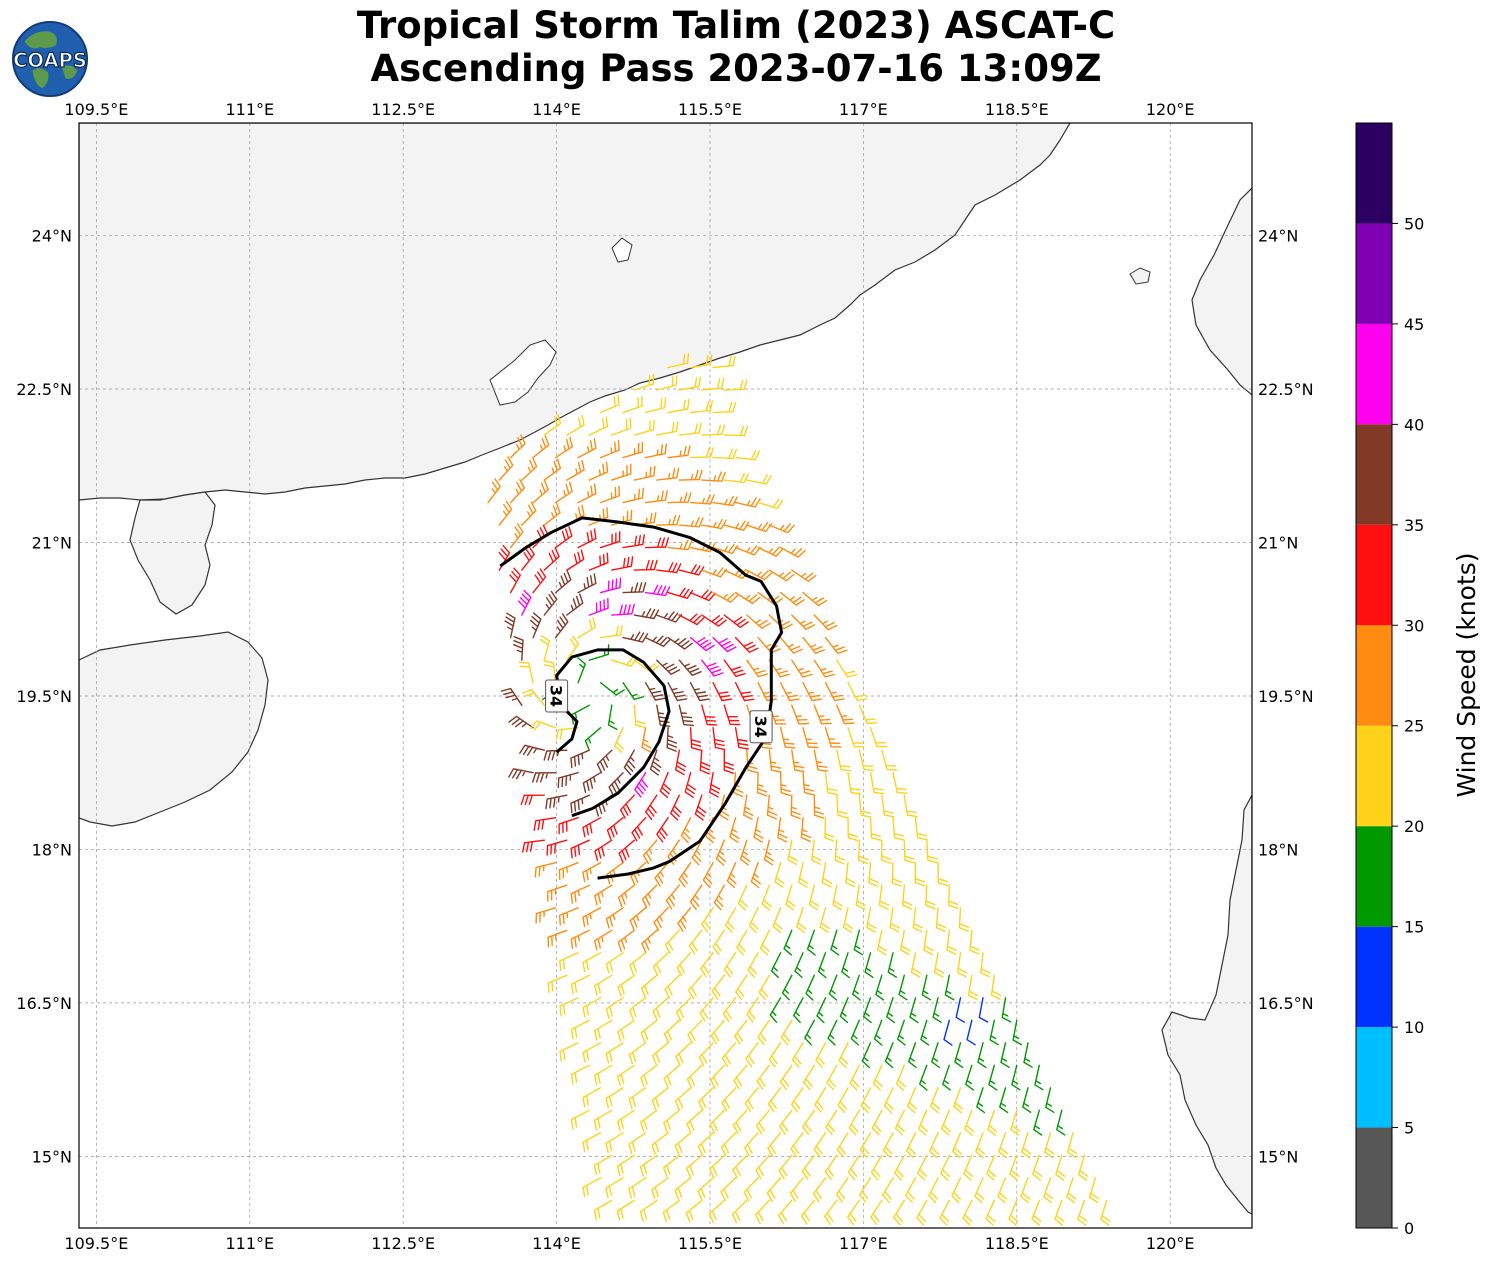 The width and height of the screenshot is (1492, 1264). What do you see at coordinates (52, 849) in the screenshot?
I see `lat-tick-label-left: 18°N` at bounding box center [52, 849].